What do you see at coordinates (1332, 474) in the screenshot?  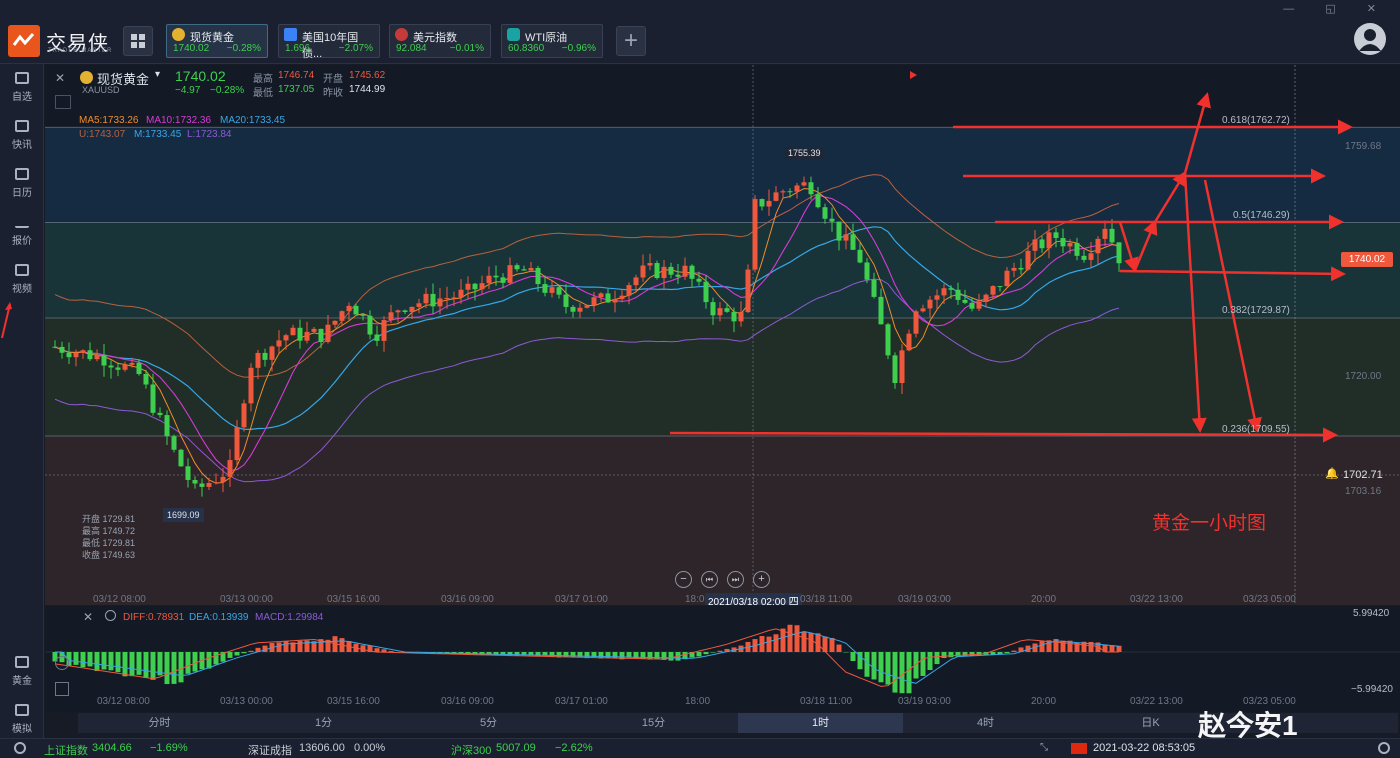 I see `bell-icon: 🔔` at bounding box center [1332, 474].